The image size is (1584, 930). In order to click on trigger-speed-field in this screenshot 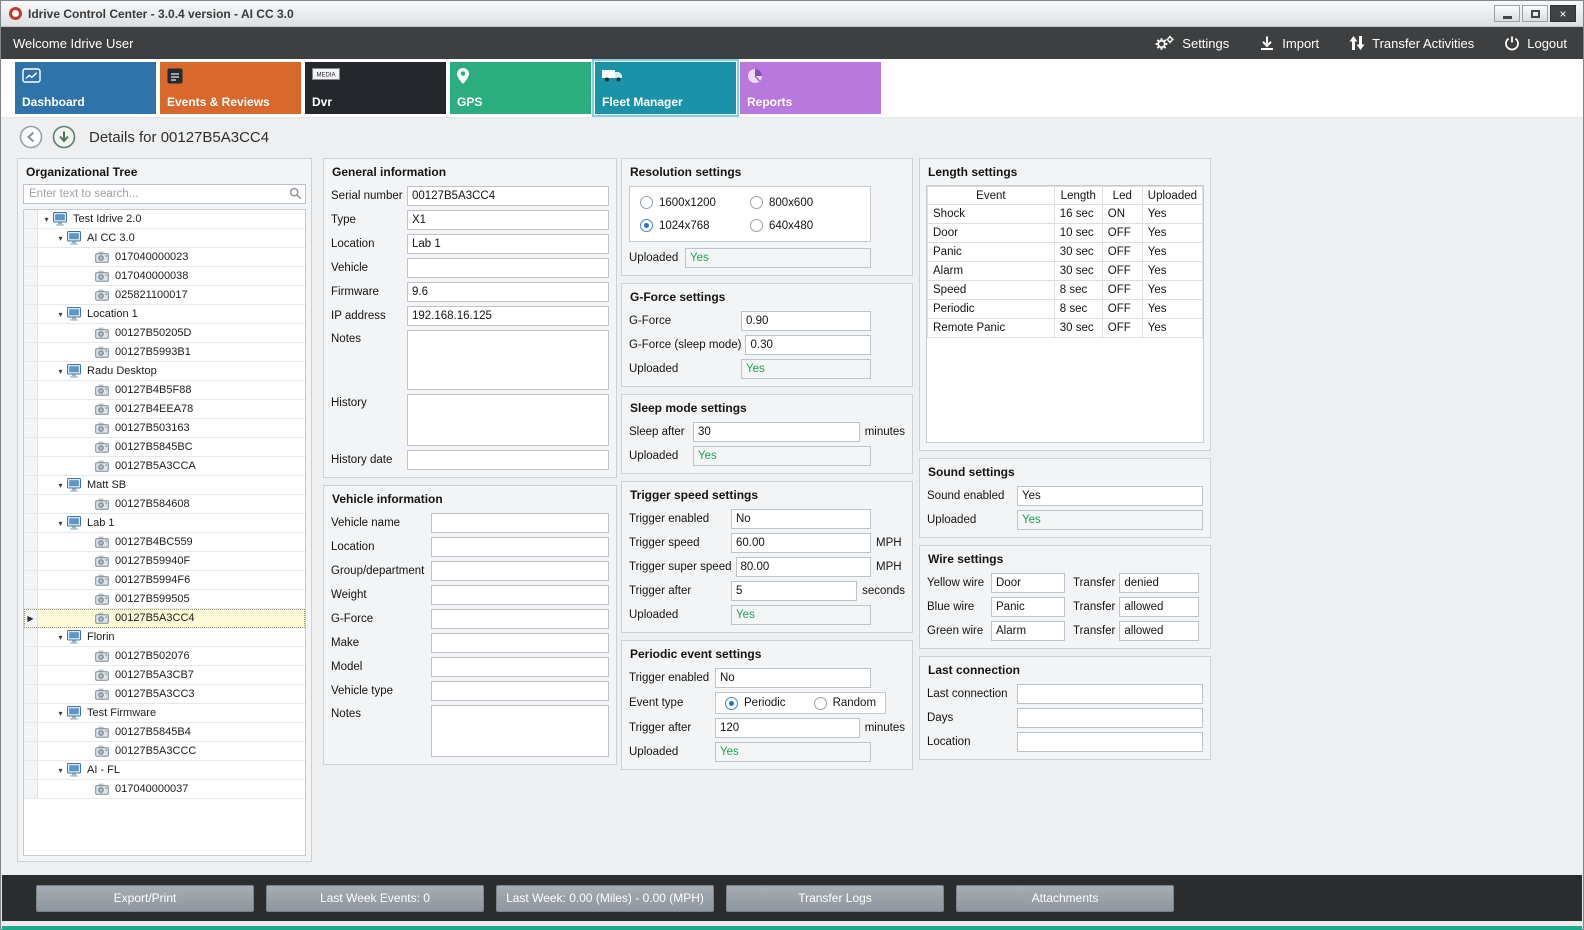, I will do `click(801, 543)`.